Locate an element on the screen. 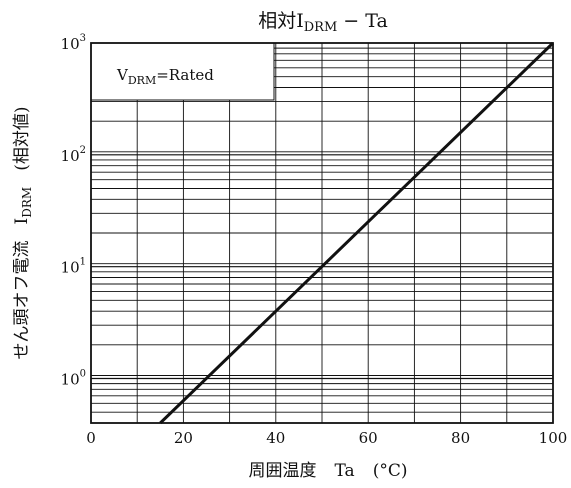 The height and width of the screenshot is (488, 571). annotation-box is located at coordinates (182, 71).